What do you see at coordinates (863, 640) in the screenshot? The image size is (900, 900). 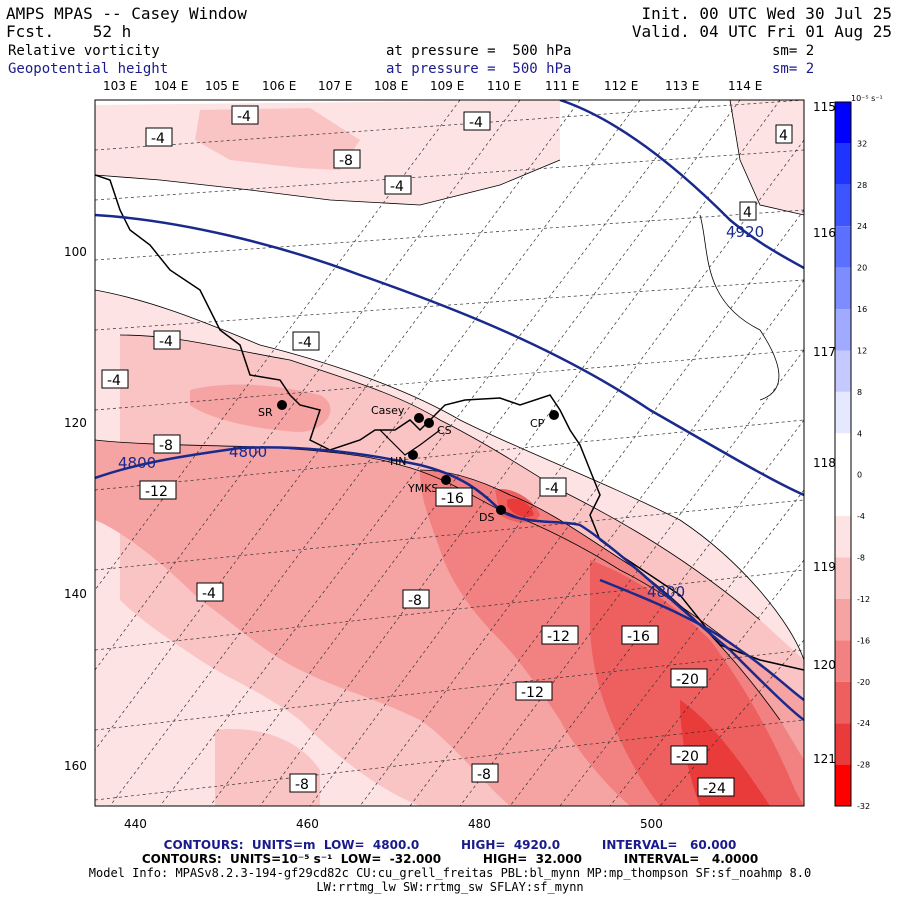 I see `colorbar-tick-label: -16` at bounding box center [863, 640].